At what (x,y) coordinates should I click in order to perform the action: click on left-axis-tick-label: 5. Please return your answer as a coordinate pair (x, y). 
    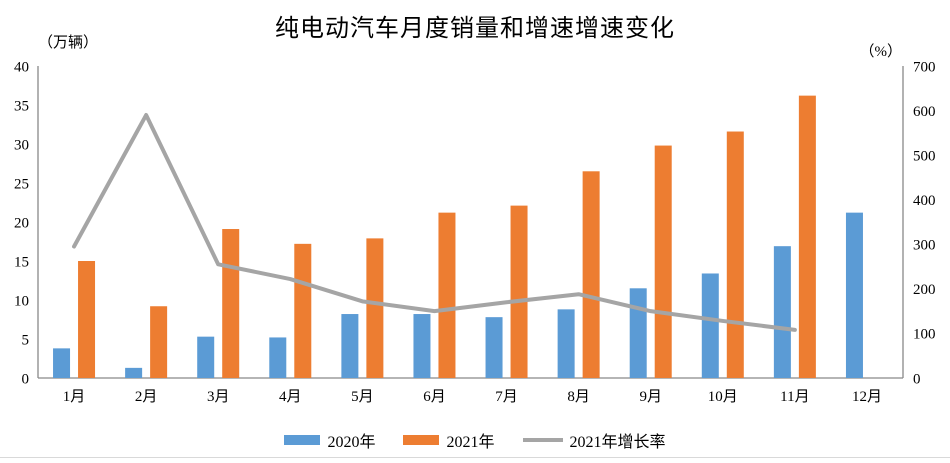
    Looking at the image, I should click on (26, 340).